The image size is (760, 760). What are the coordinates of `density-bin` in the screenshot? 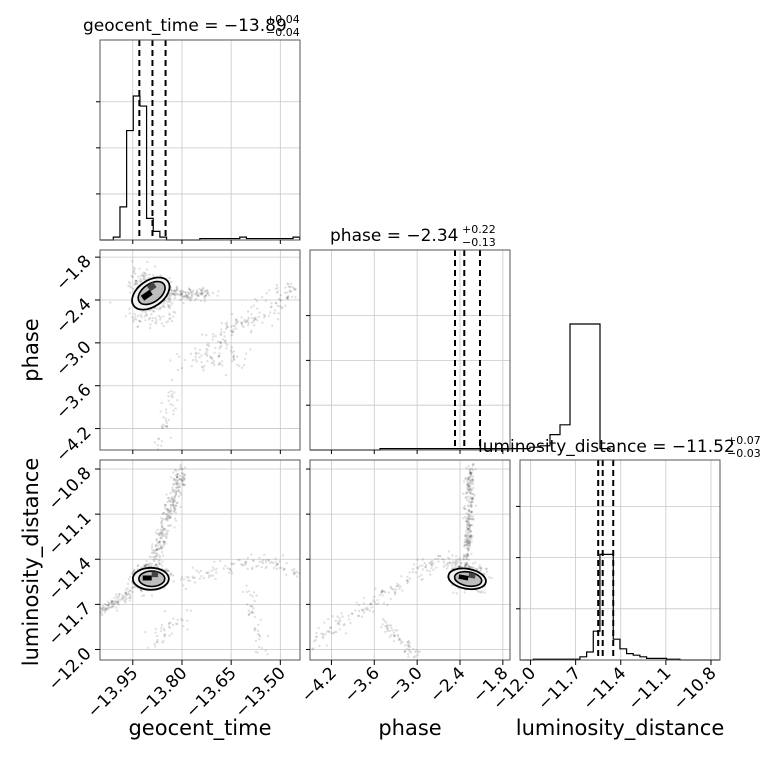 It's located at (155, 574).